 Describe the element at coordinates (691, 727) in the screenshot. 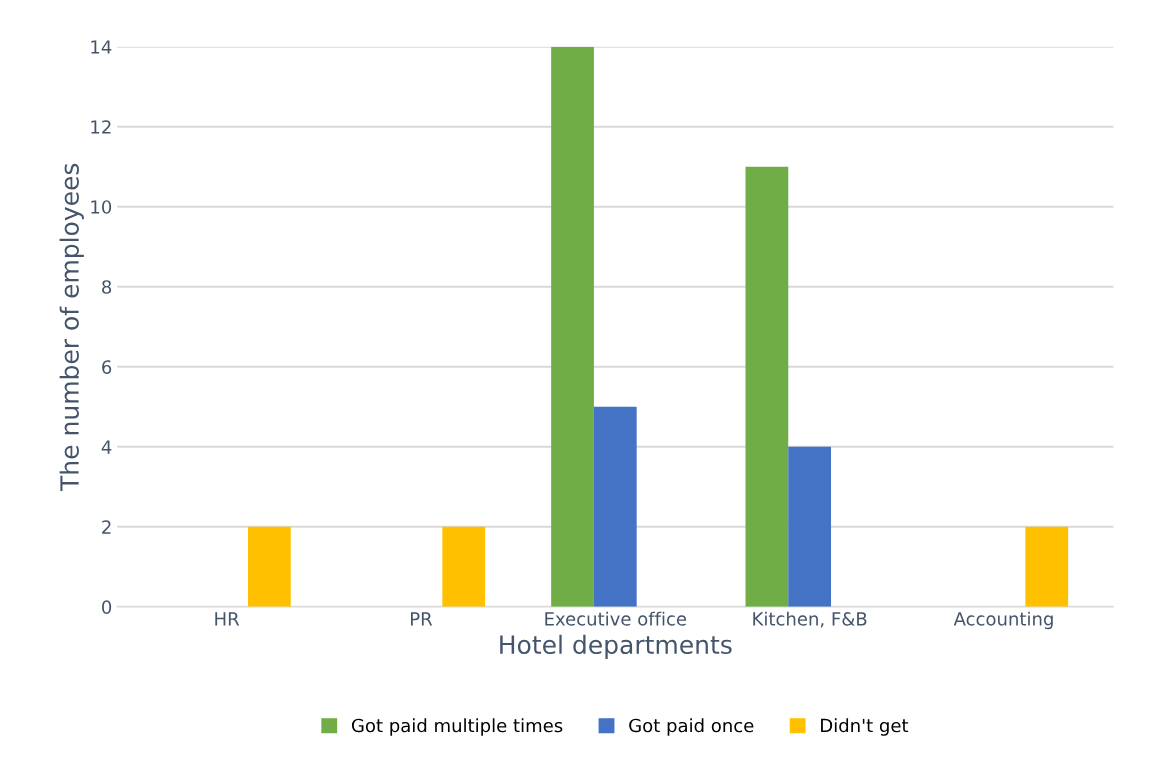

I see `legend-label: Got paid once` at that location.